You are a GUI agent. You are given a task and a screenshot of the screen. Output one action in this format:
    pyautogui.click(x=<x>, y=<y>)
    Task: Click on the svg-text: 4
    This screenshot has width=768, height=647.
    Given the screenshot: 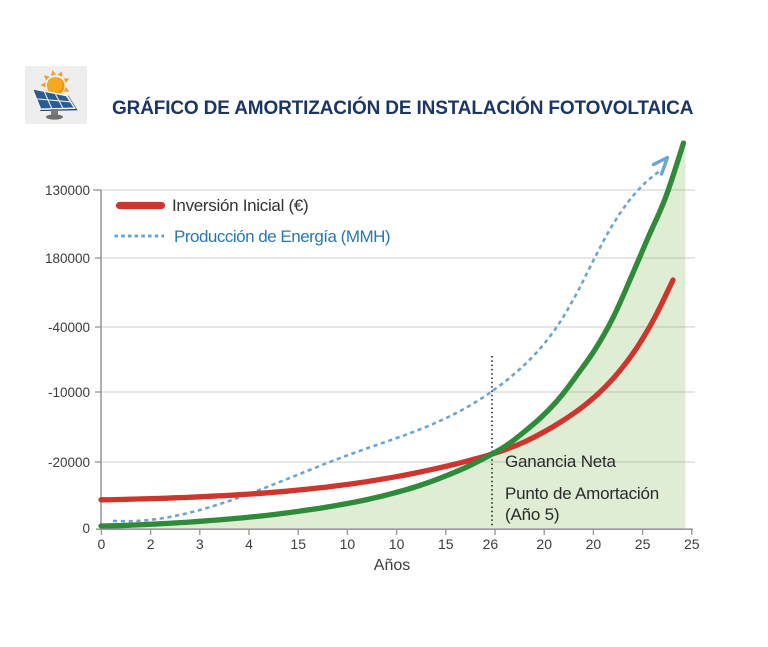 What is the action you would take?
    pyautogui.click(x=249, y=544)
    